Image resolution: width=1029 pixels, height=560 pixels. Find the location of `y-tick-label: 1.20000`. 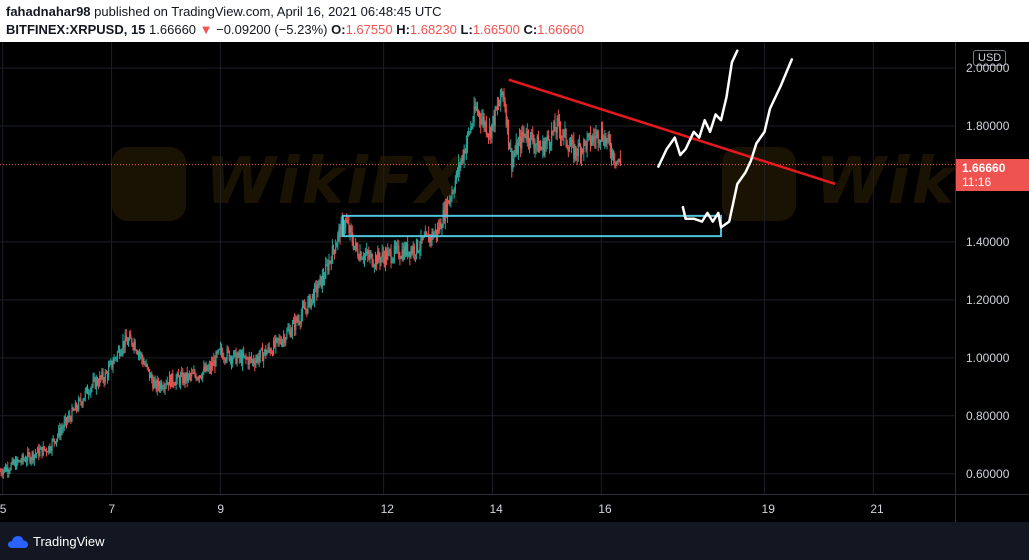

y-tick-label: 1.20000 is located at coordinates (988, 299).